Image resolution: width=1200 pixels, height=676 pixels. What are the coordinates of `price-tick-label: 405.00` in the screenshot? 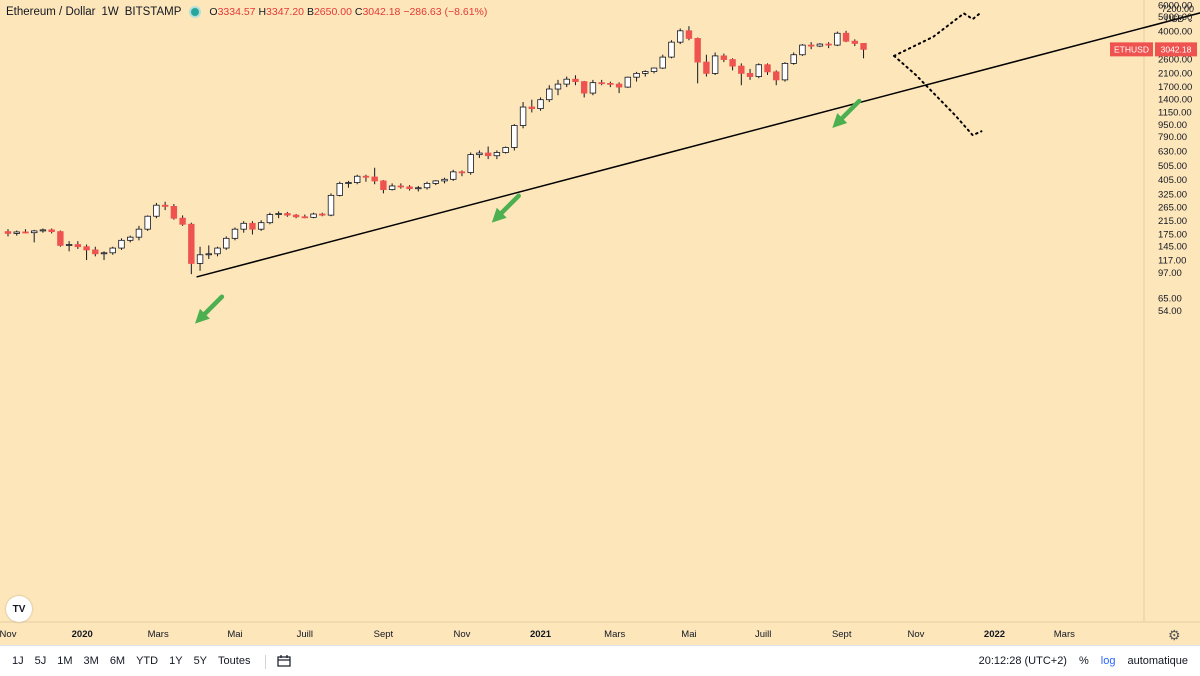 It's located at (1172, 180).